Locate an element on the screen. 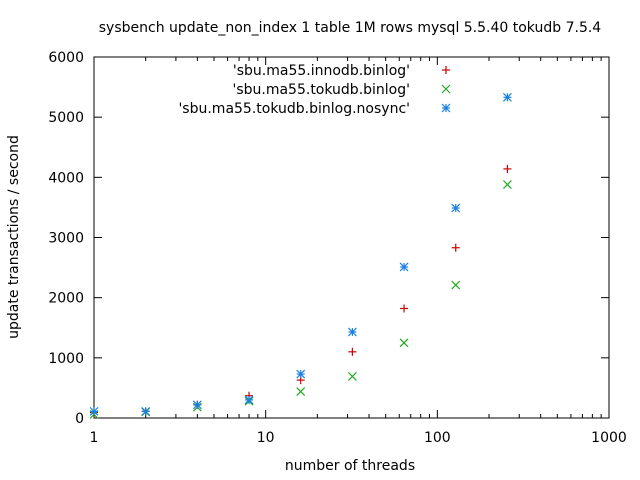 The height and width of the screenshot is (480, 640). y-tick-label: 1000 is located at coordinates (66, 359).